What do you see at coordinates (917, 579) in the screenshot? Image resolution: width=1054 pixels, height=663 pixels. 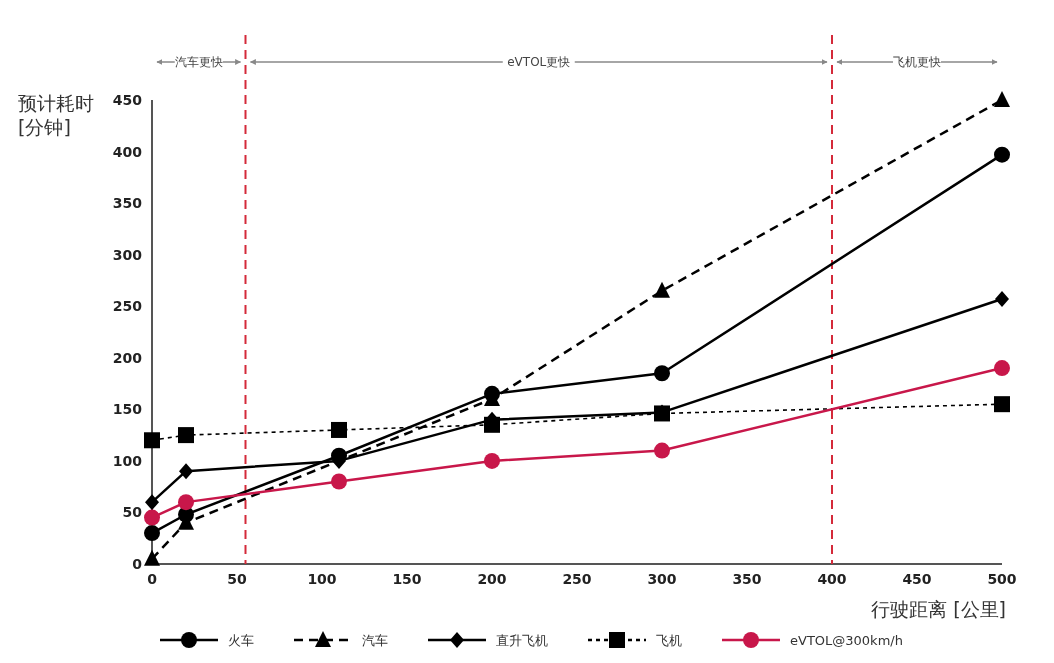 I see `x-tick-label: 450` at bounding box center [917, 579].